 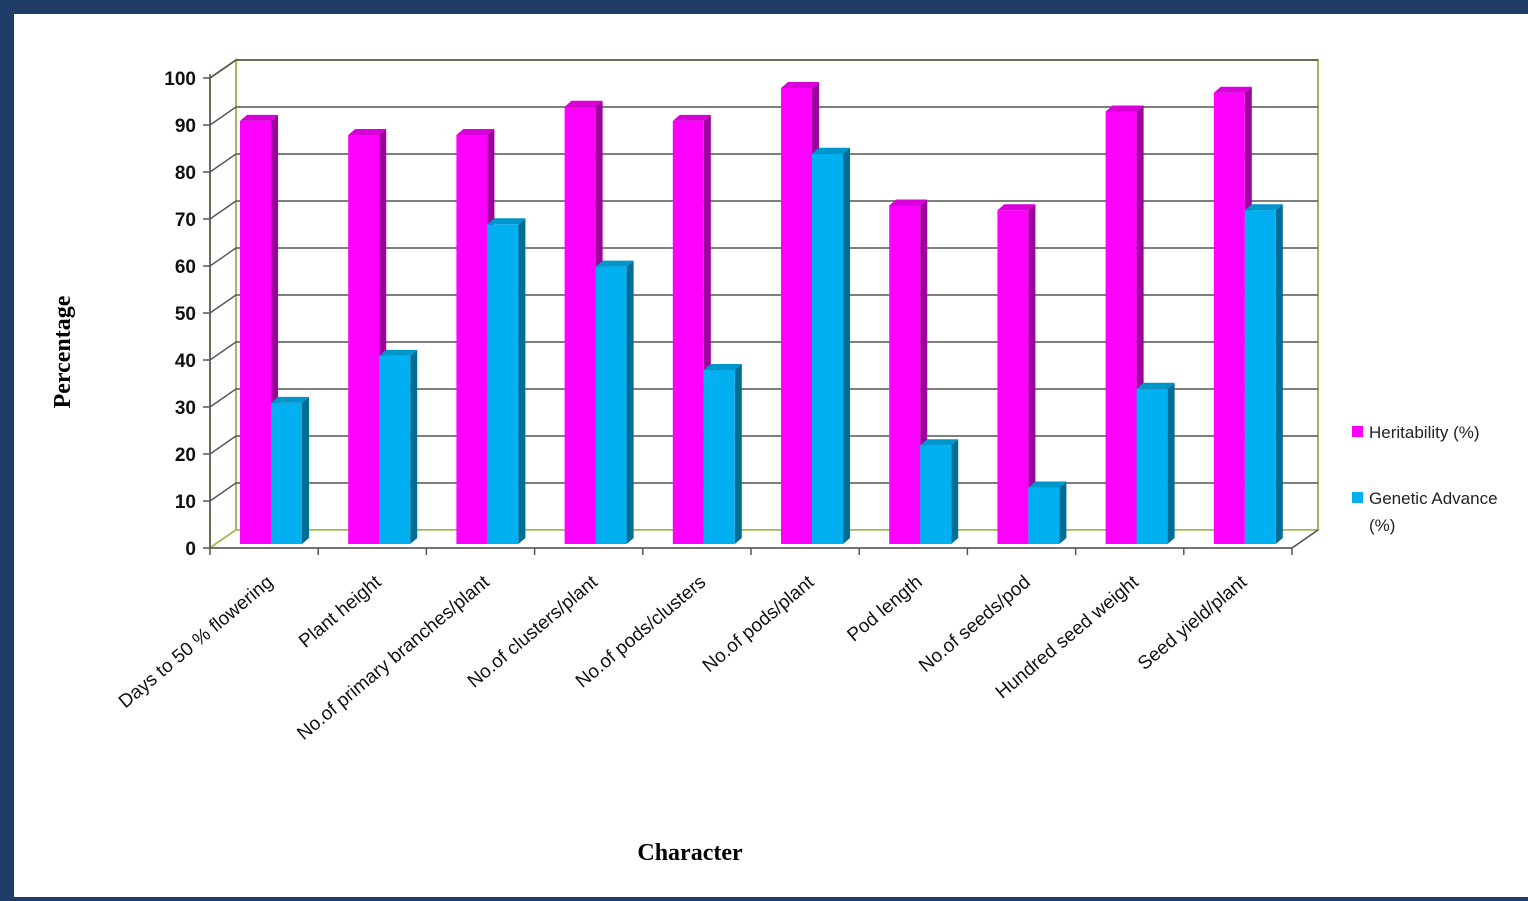 What do you see at coordinates (884, 609) in the screenshot?
I see `x-tick-label: Pod length` at bounding box center [884, 609].